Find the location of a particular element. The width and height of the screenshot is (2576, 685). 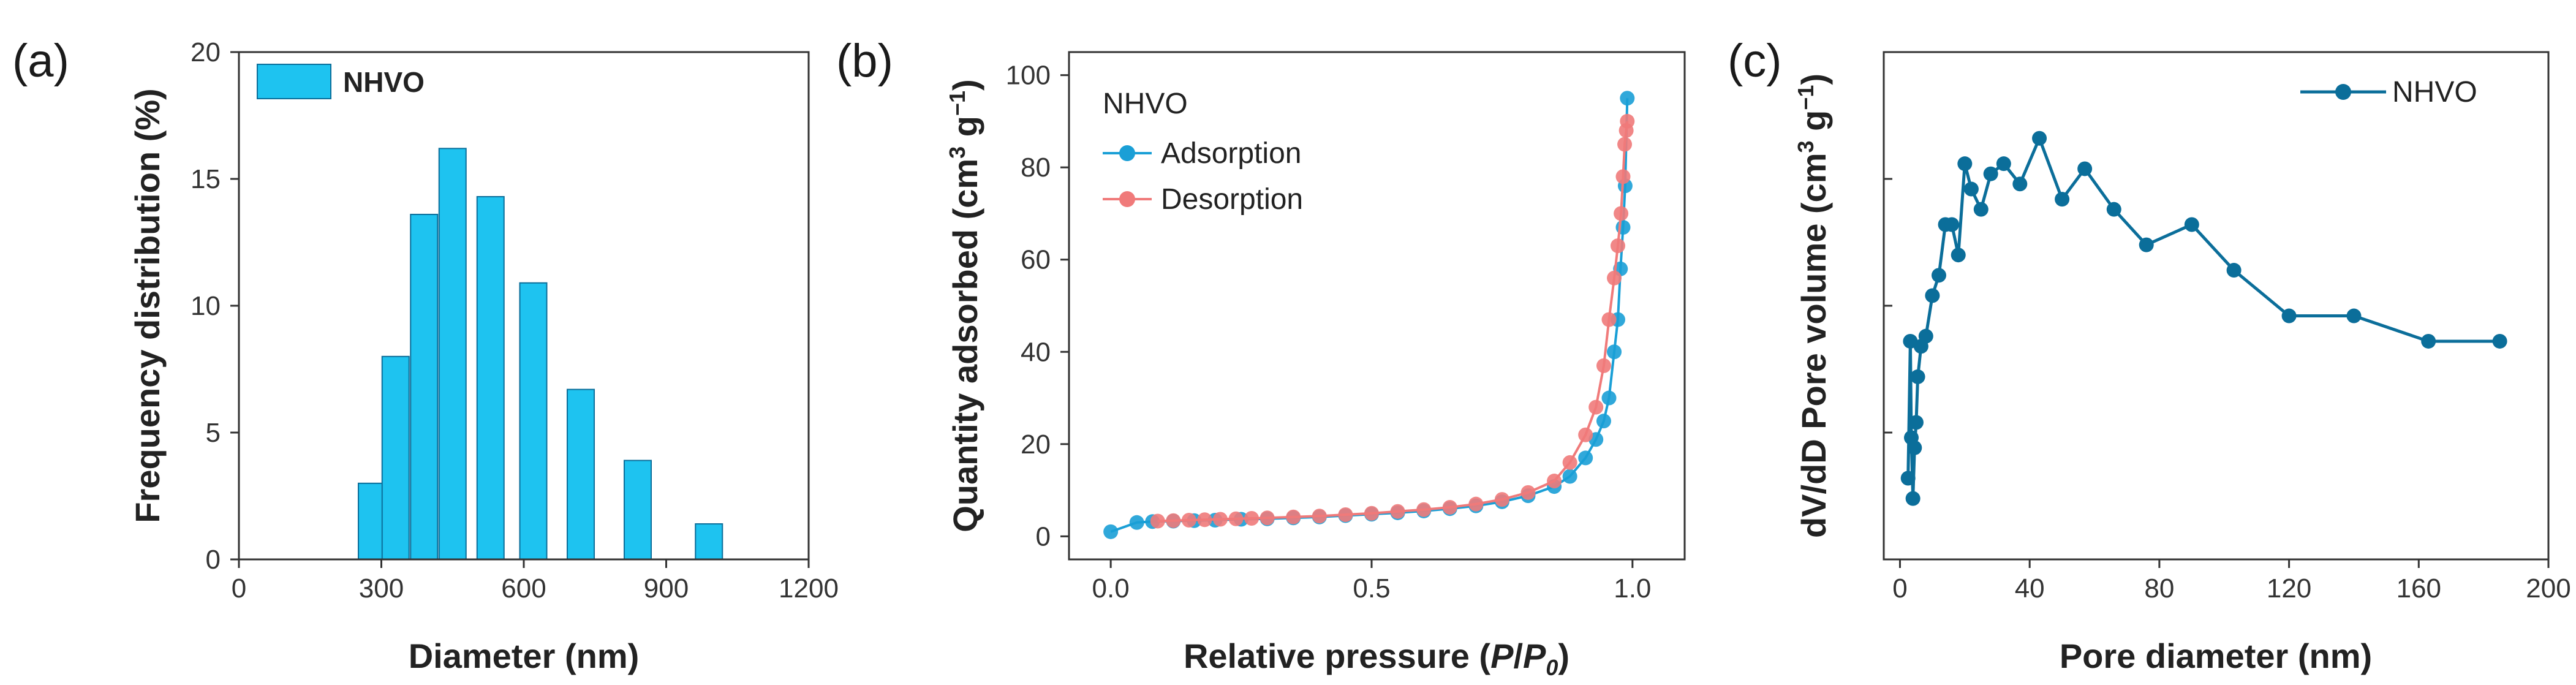

panel-c-series-line is located at coordinates (2203, 316).